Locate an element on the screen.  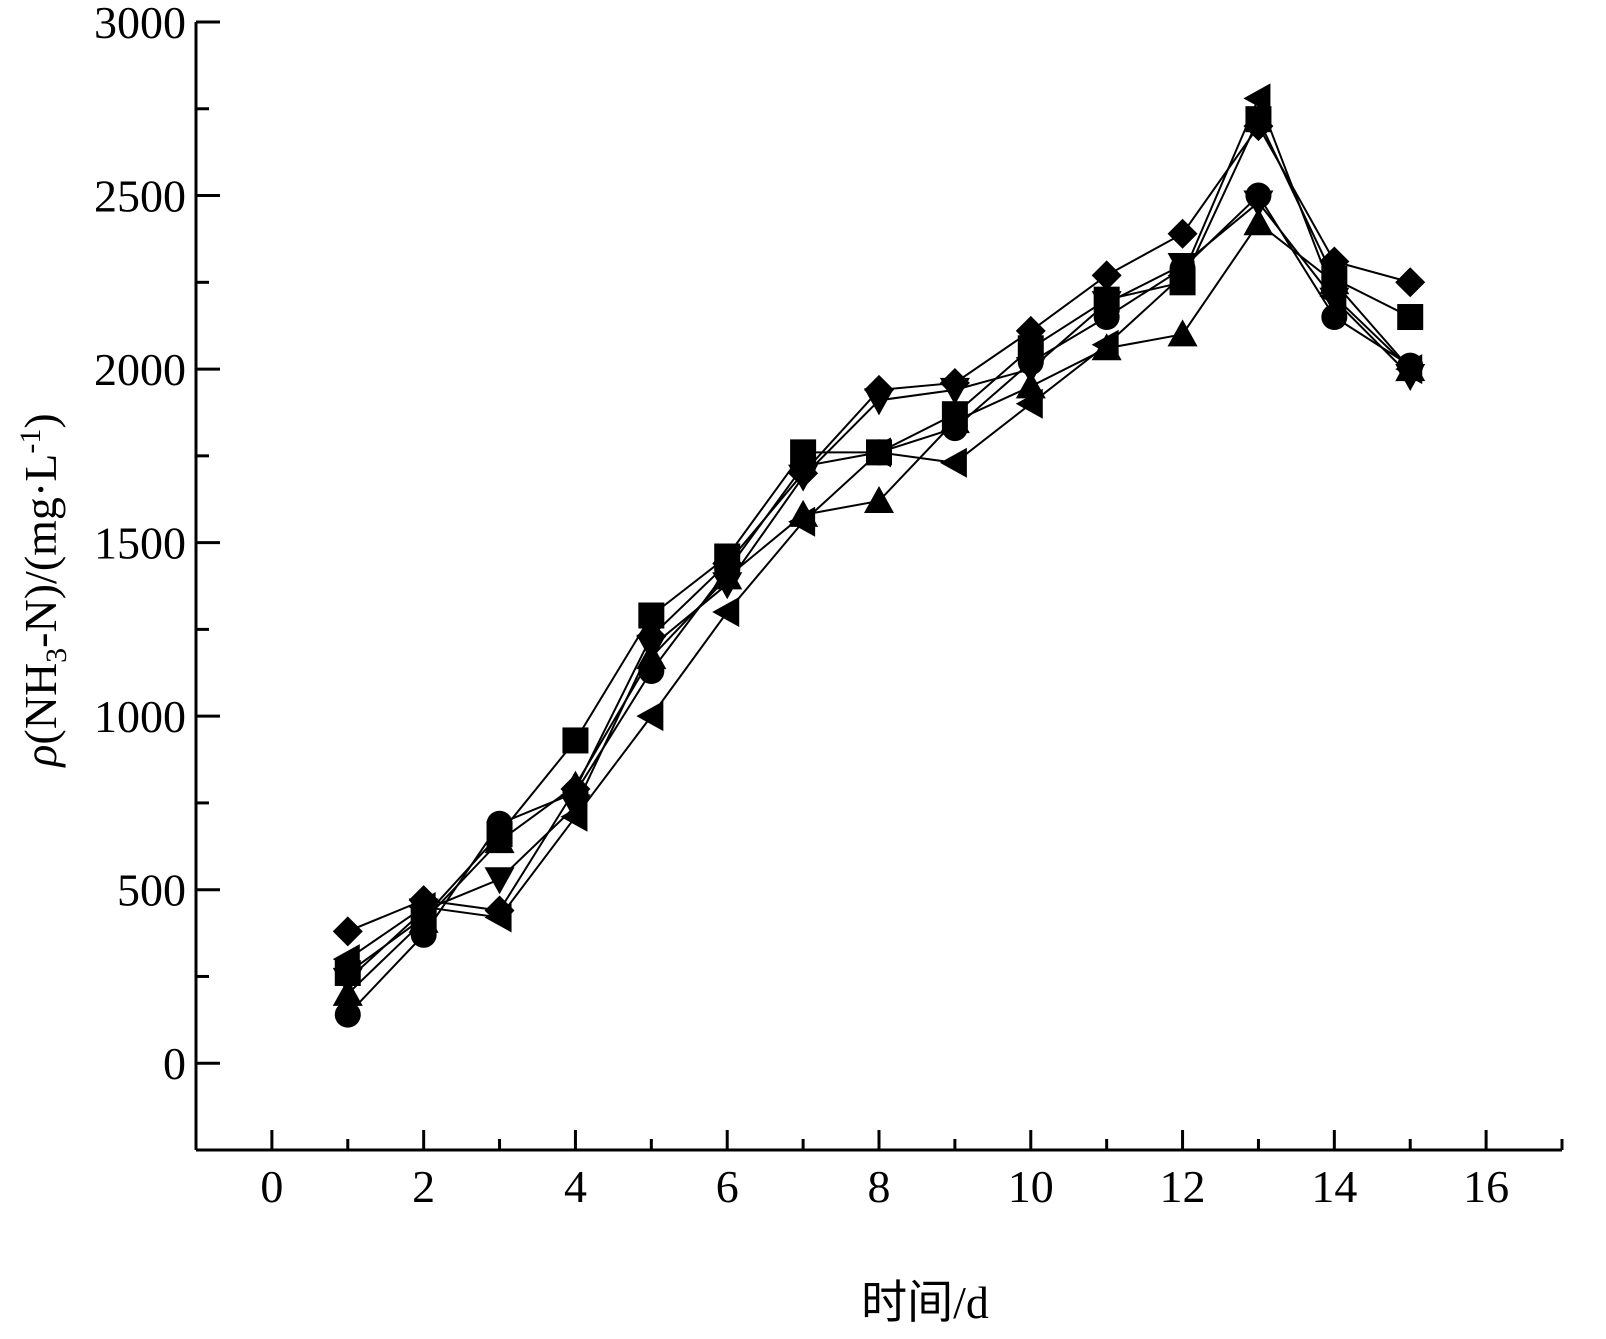
y-axis-title-sup: -1 is located at coordinates (30, 441).